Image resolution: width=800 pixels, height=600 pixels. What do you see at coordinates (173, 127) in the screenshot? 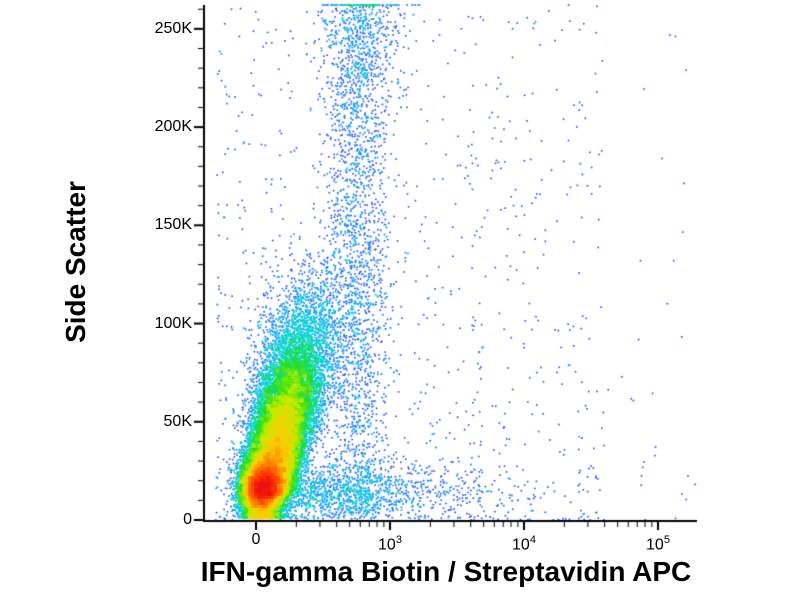
I see `y-tick-label: 200K` at bounding box center [173, 127].